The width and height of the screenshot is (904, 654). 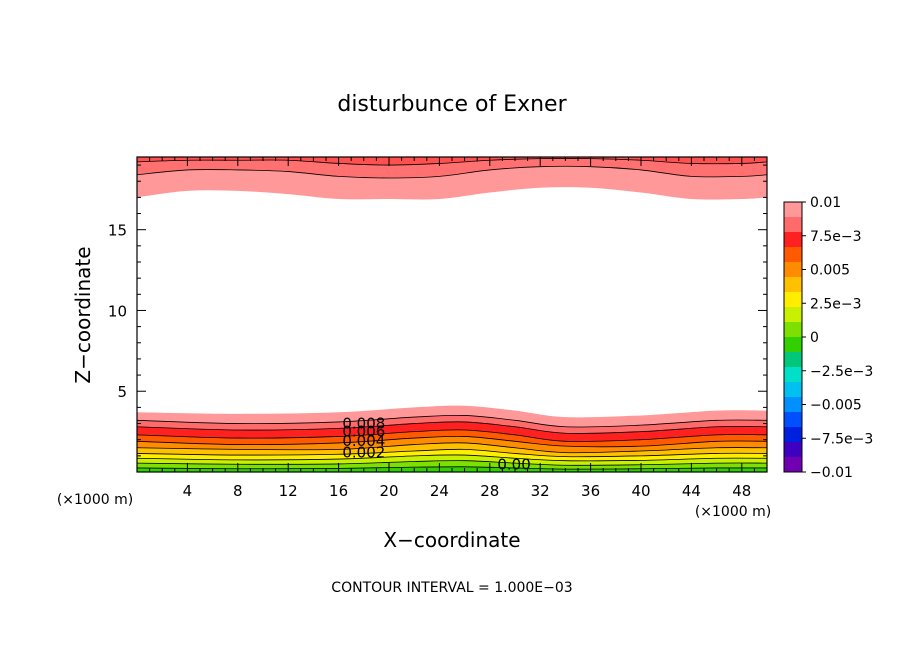 I want to click on y-axis-label: Z−coordinate, so click(x=83, y=314).